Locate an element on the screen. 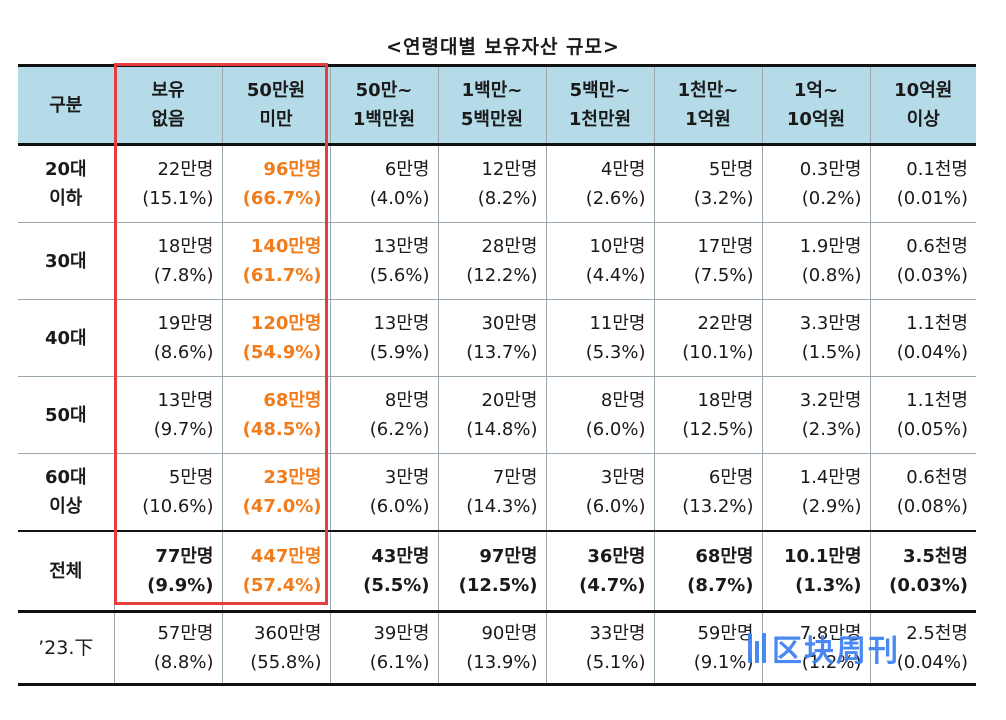 The image size is (1006, 720). table-cell: 5만명 (3.2%) is located at coordinates (707, 183).